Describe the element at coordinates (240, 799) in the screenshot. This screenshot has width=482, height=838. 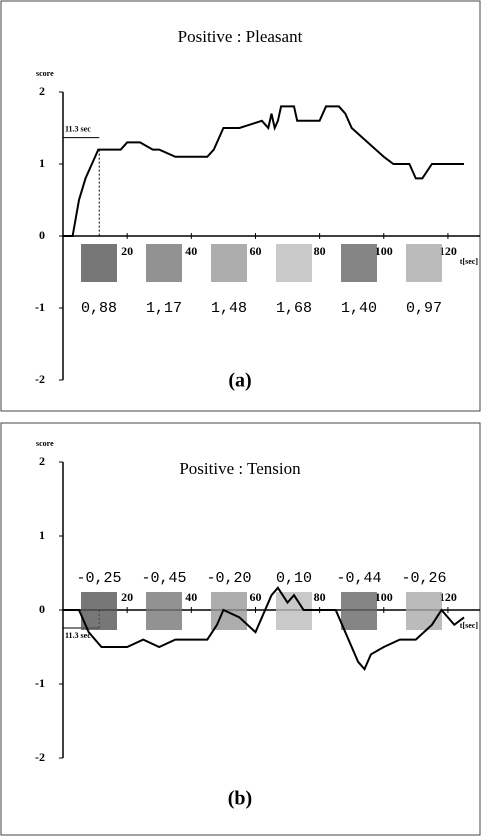
I see `panel-label: (b)` at that location.